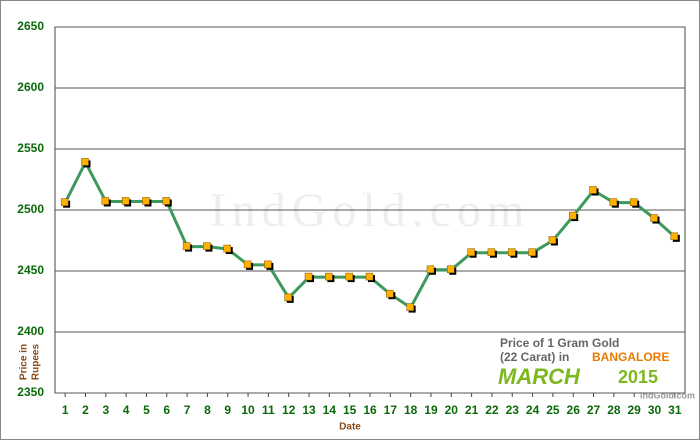  What do you see at coordinates (655, 410) in the screenshot?
I see `x-tick-label: 30` at bounding box center [655, 410].